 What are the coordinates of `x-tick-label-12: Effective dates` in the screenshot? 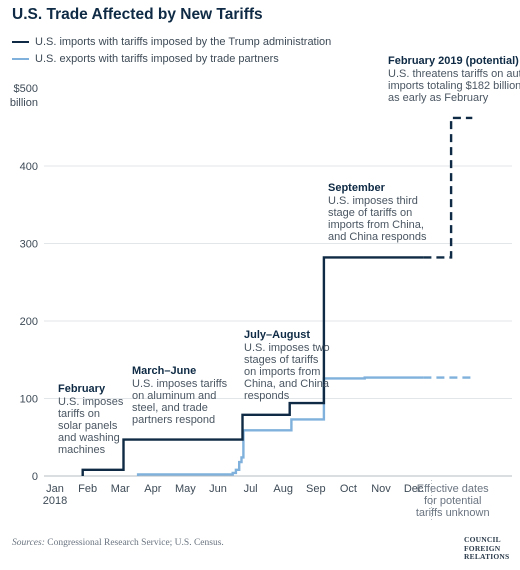 It's located at (453, 489).